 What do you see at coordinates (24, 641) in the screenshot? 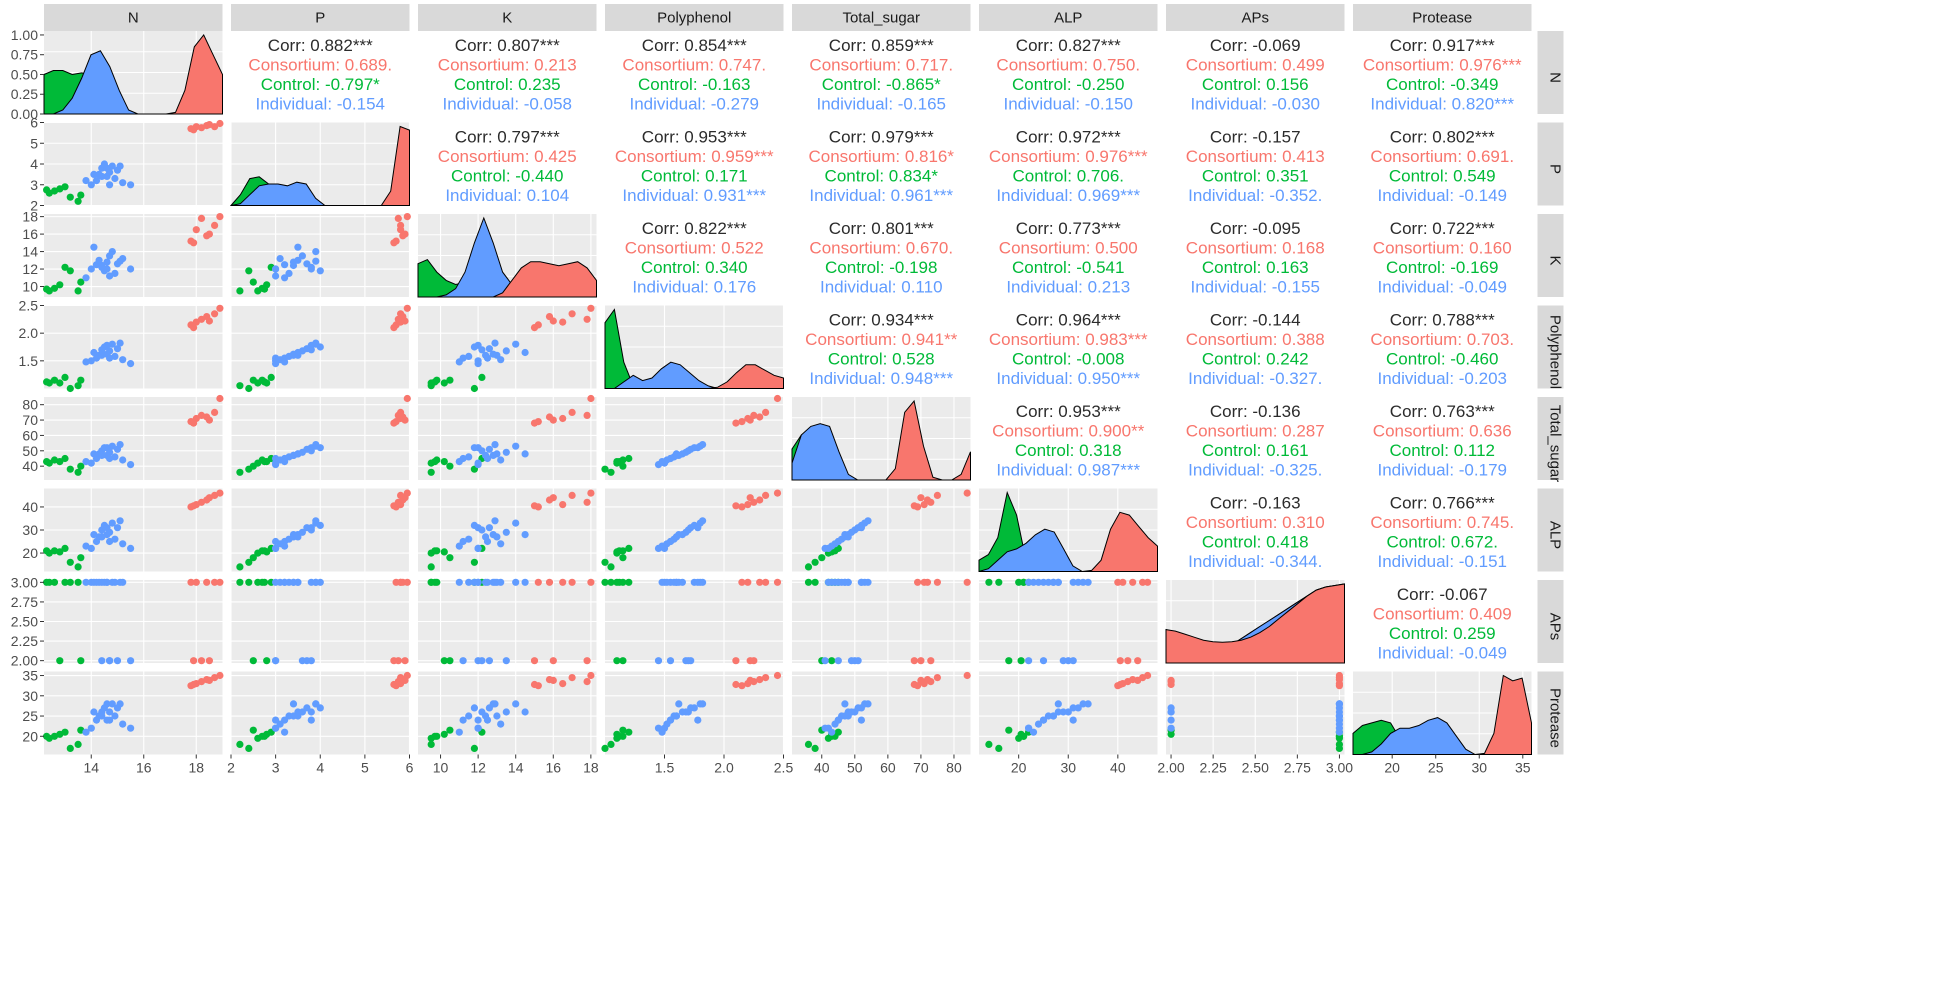
I see `y-tick-label-aps: 2.25` at bounding box center [24, 641].